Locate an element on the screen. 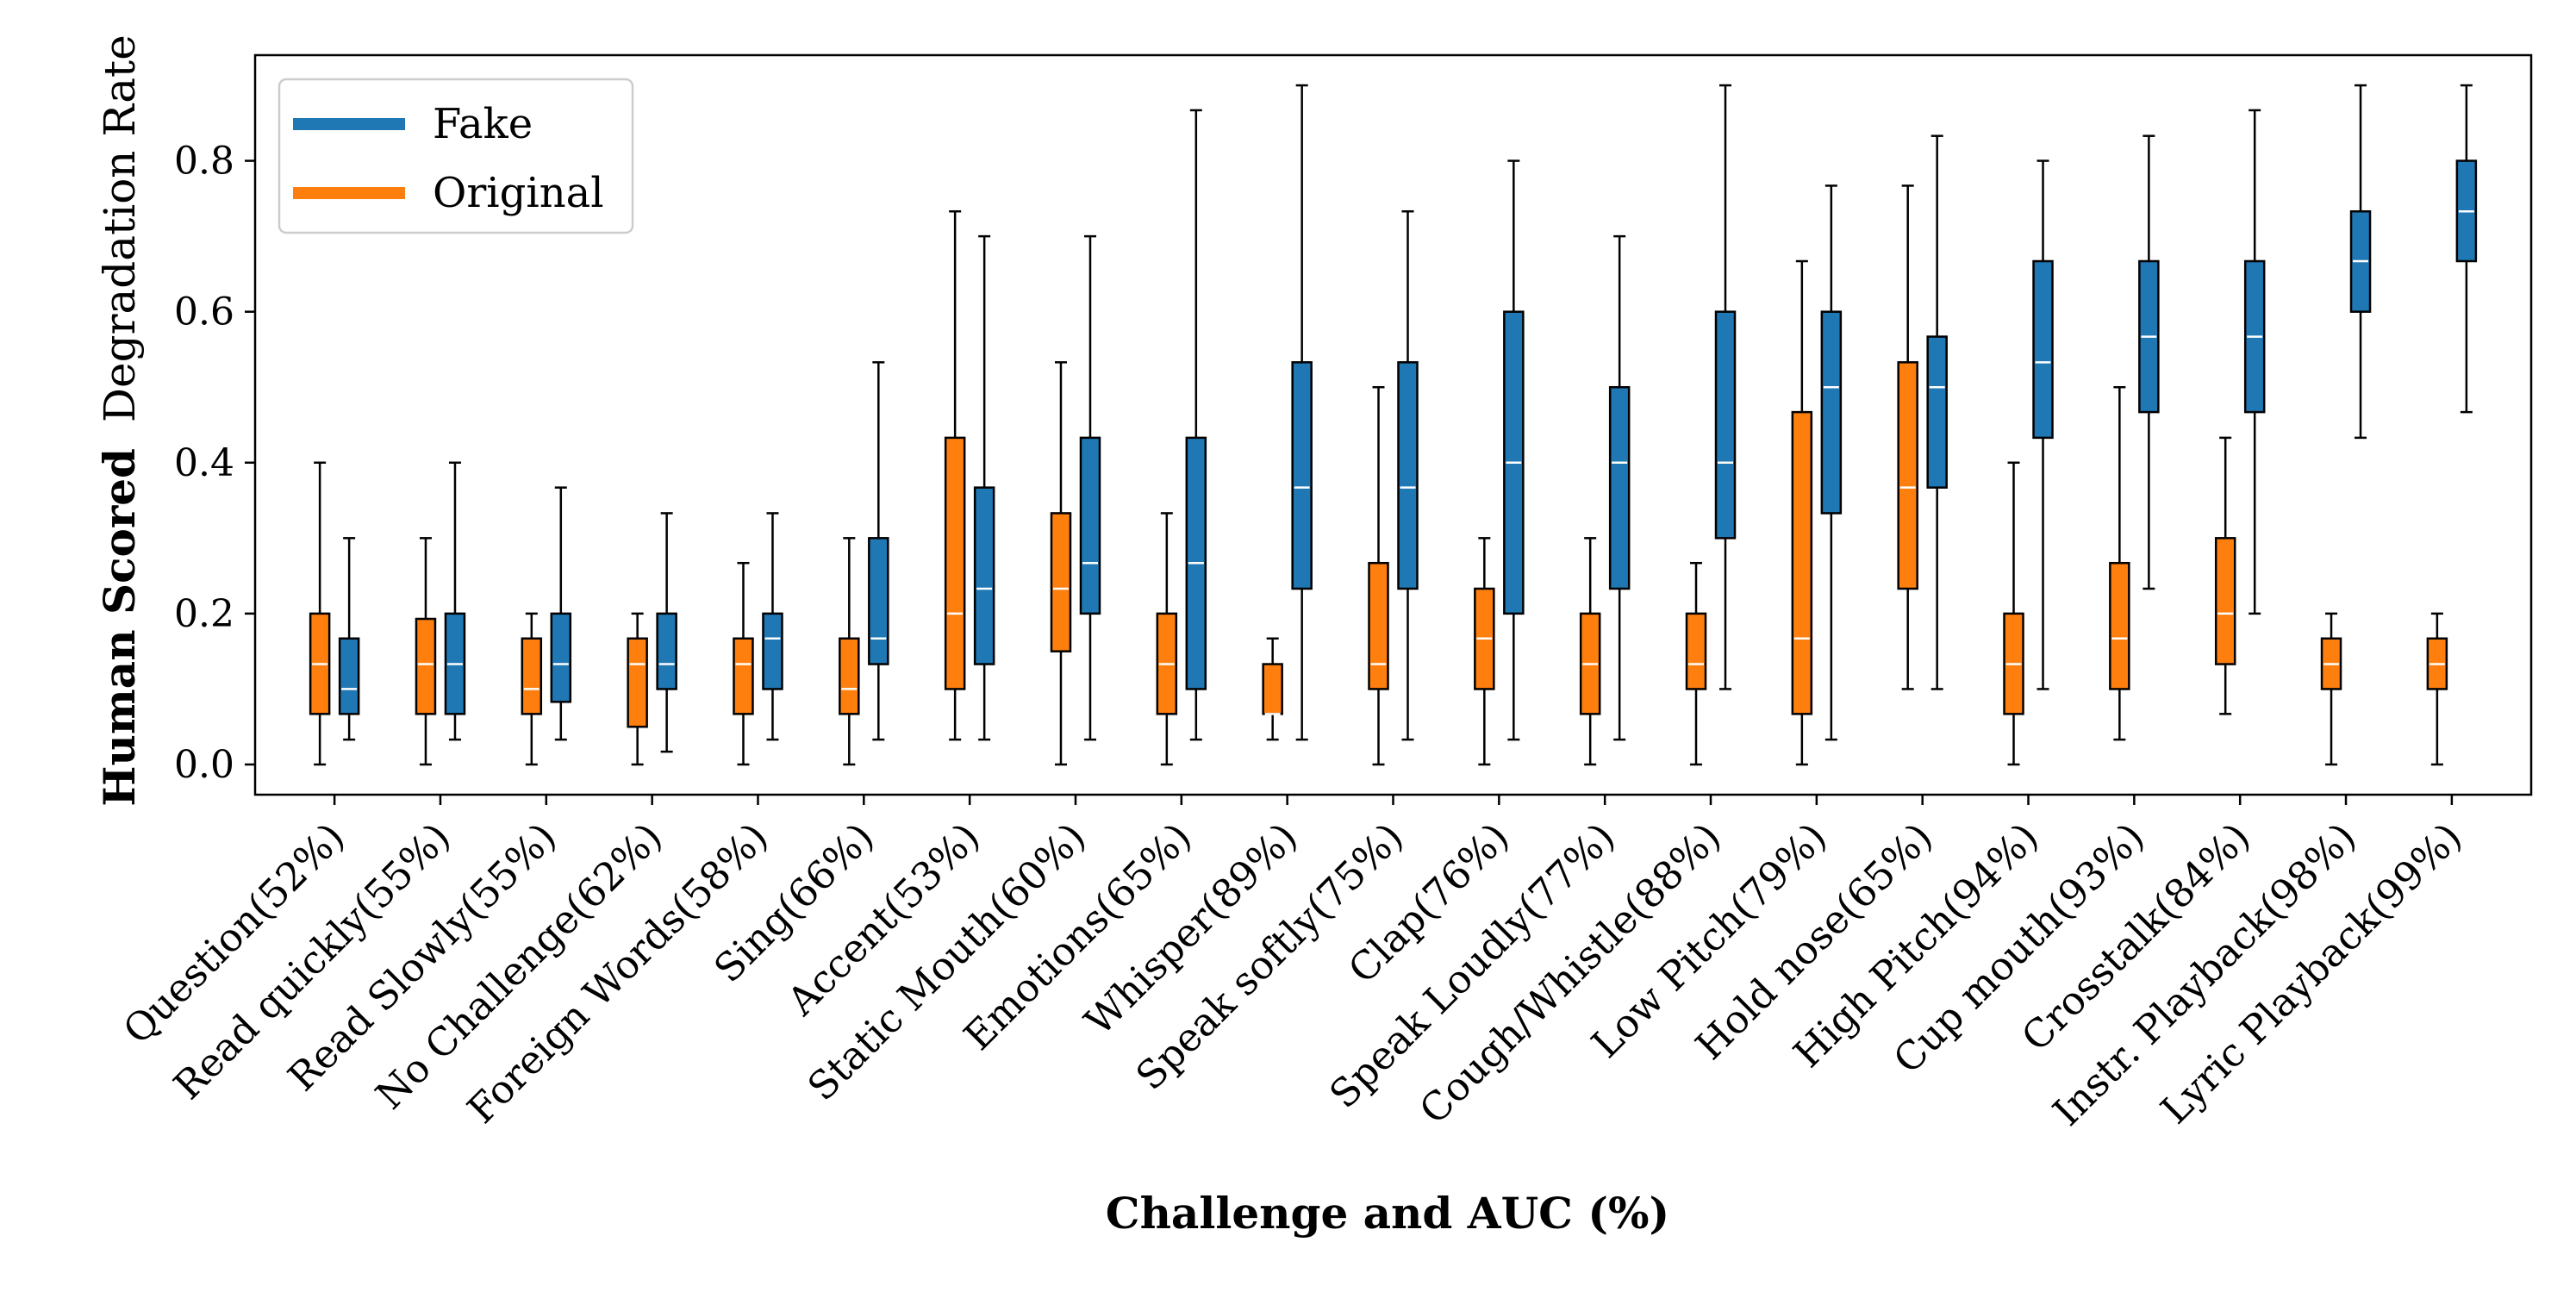 The image size is (2576, 1292). y-tick-label: 0.4 is located at coordinates (204, 463).